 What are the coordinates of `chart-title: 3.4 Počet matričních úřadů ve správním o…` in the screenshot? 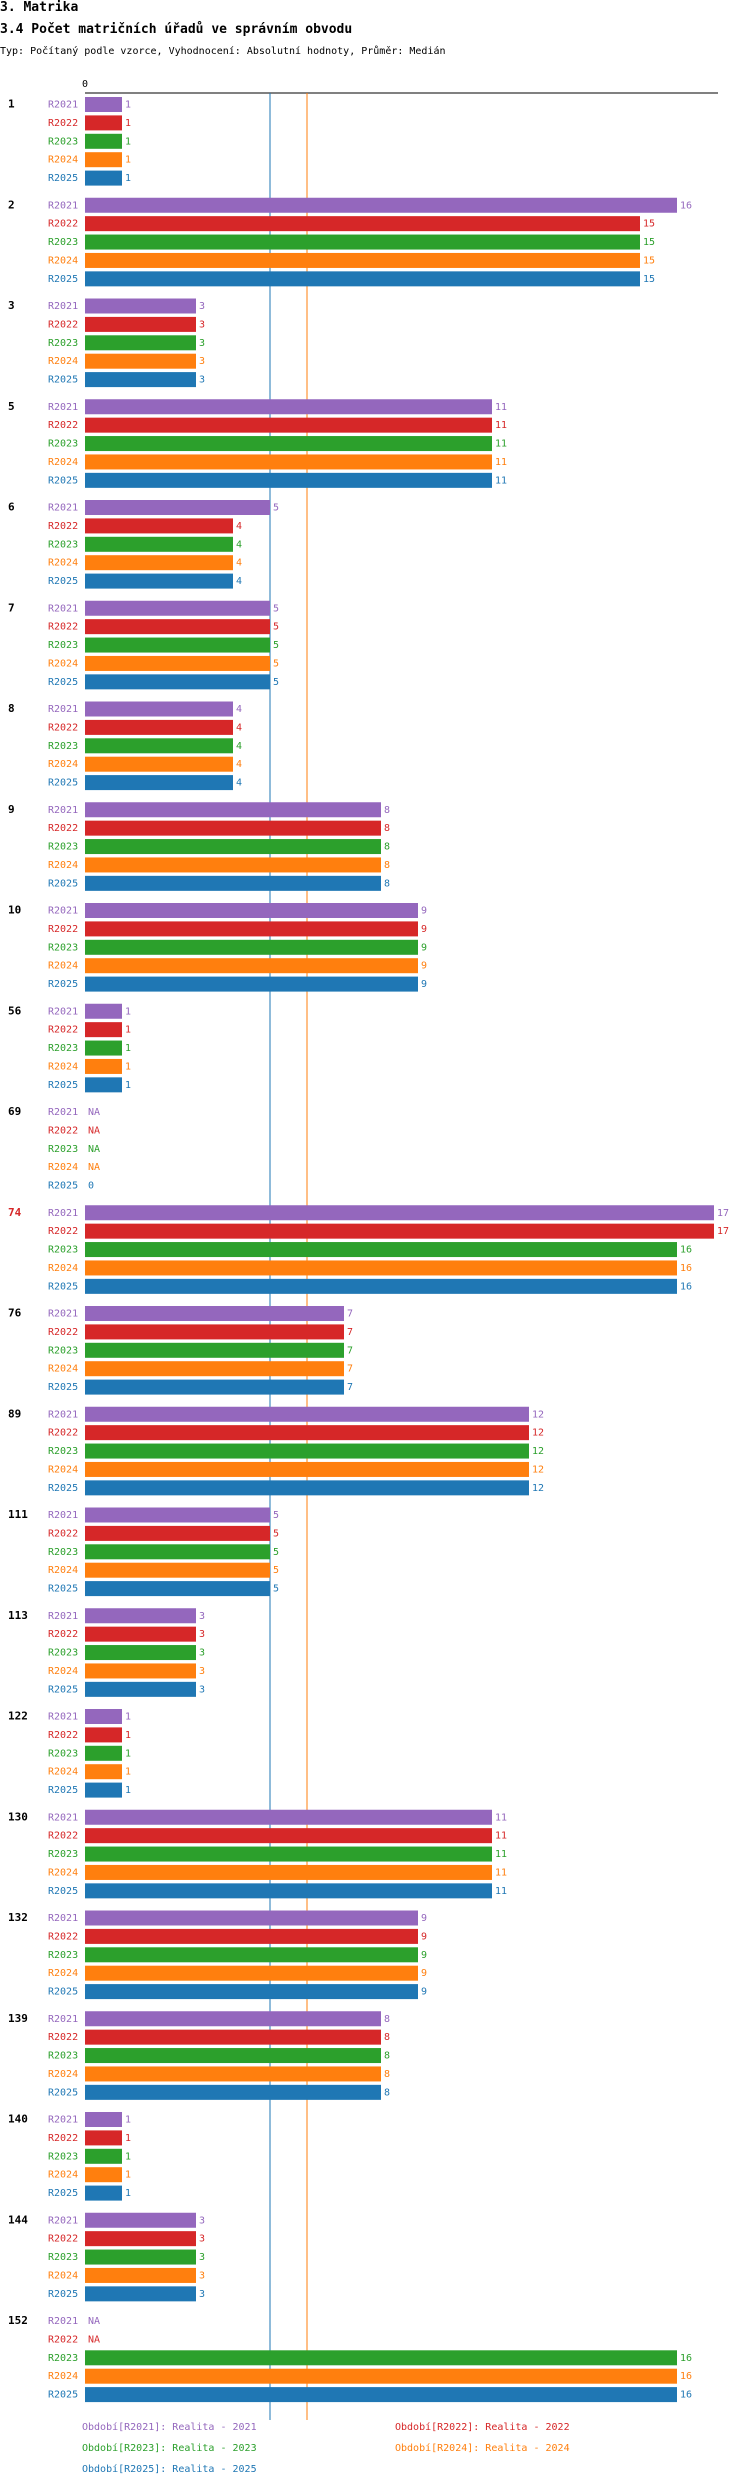 It's located at (176, 29).